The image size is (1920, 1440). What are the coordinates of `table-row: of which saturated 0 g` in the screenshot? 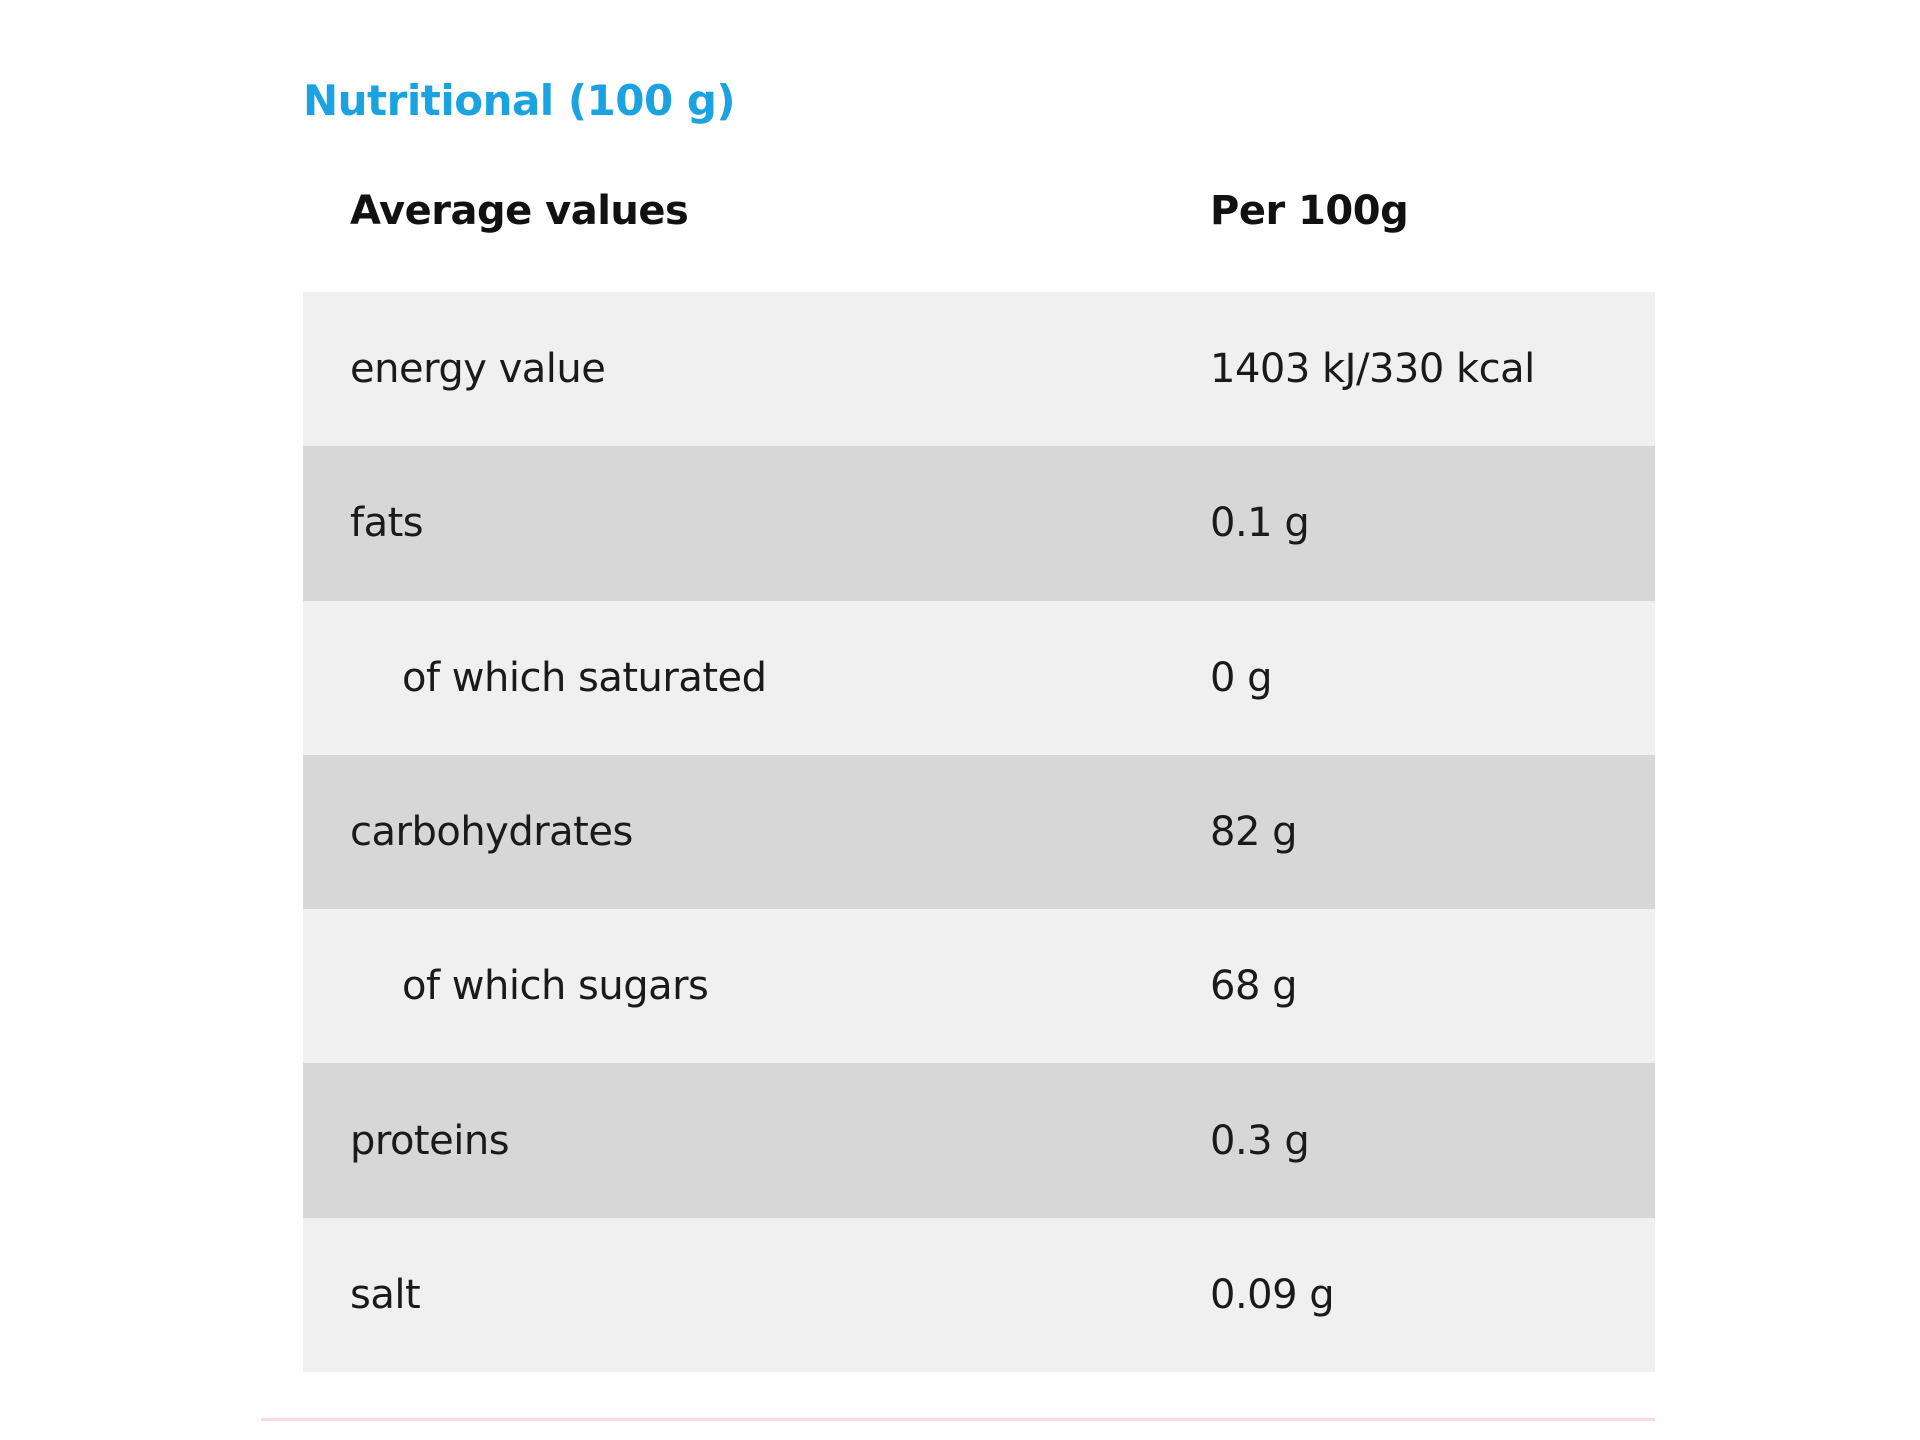 It's located at (979, 677).